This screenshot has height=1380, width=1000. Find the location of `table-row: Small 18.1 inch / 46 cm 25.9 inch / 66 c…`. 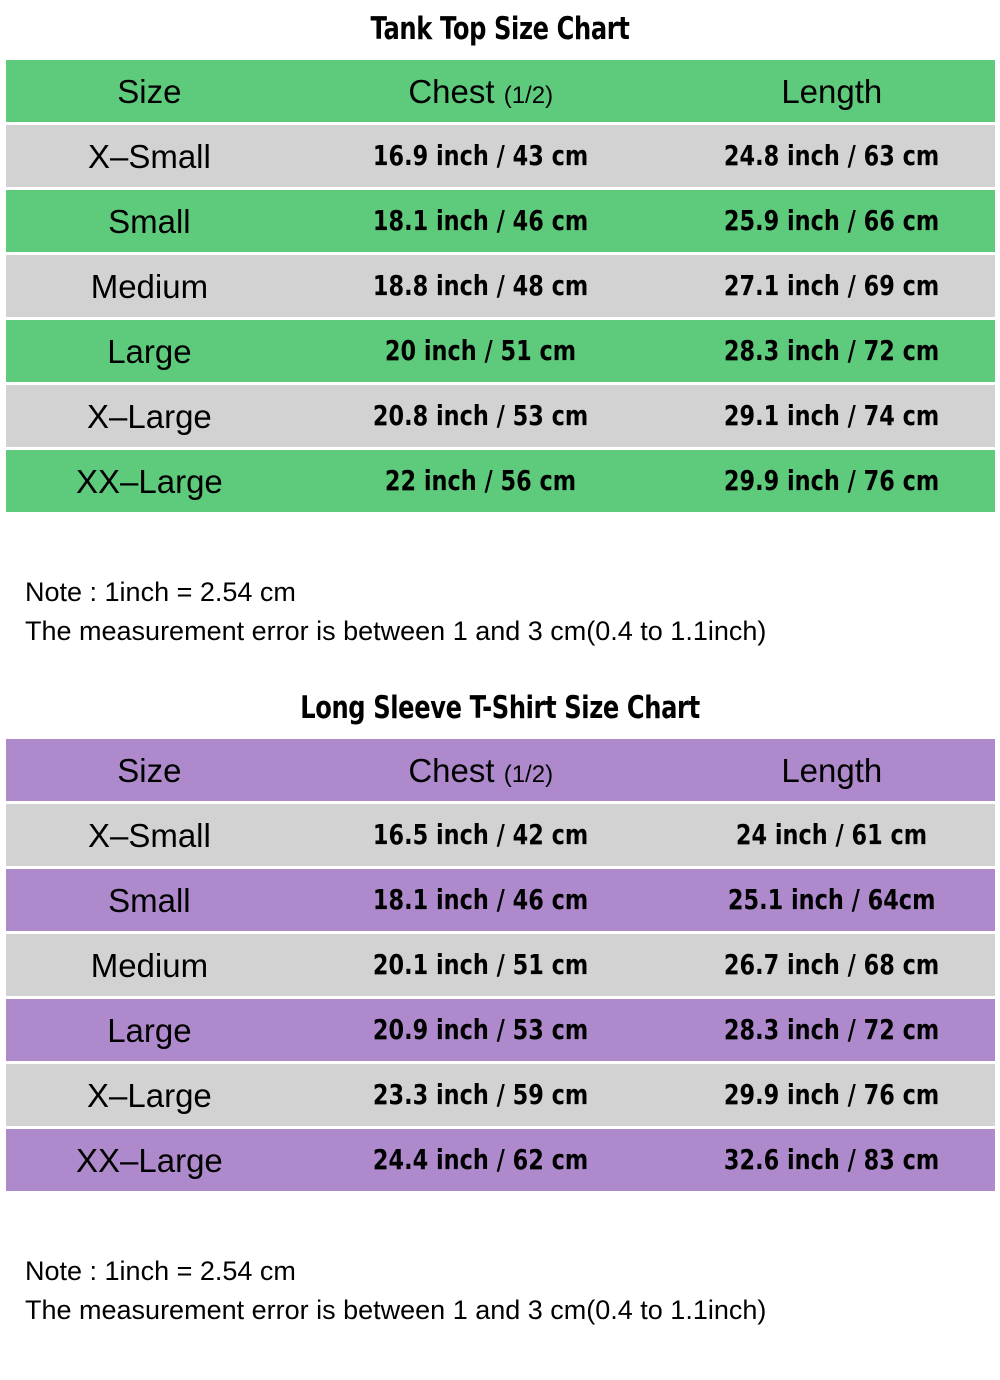

table-row: Small 18.1 inch / 46 cm 25.9 inch / 66 c… is located at coordinates (500, 221).